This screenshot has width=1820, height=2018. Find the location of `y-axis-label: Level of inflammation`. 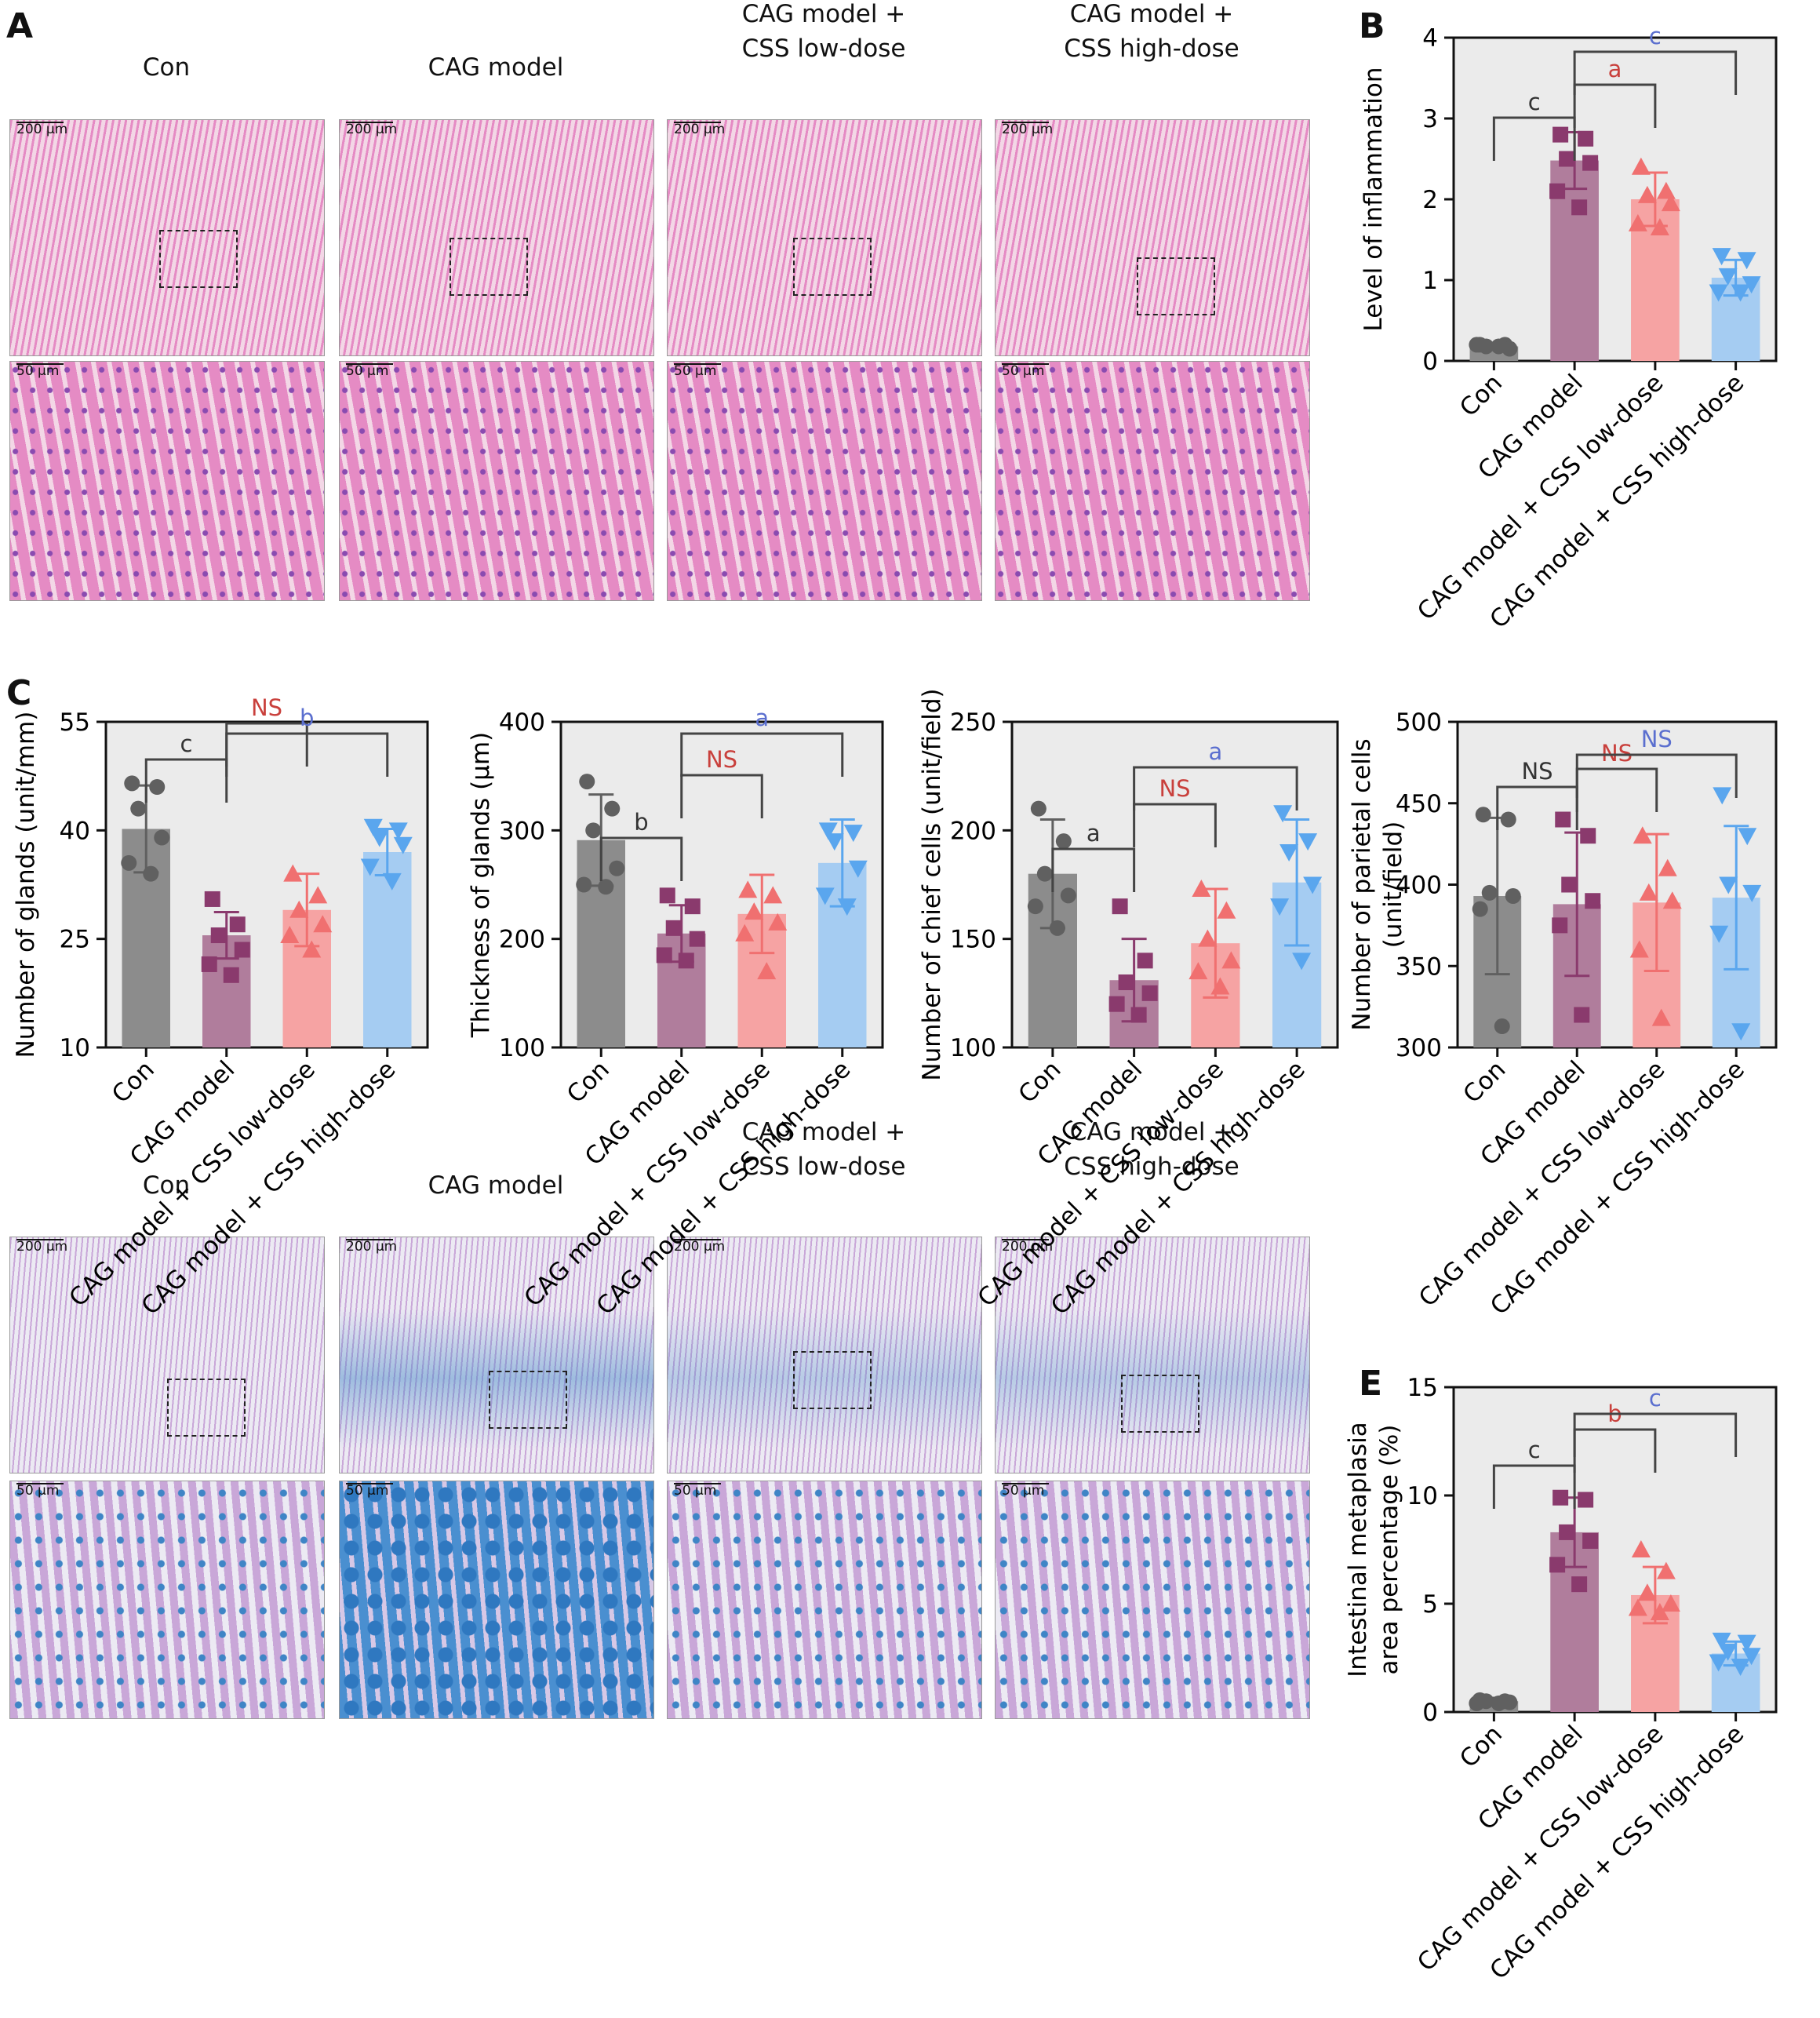

y-axis-label: Level of inflammation is located at coordinates (1374, 199).